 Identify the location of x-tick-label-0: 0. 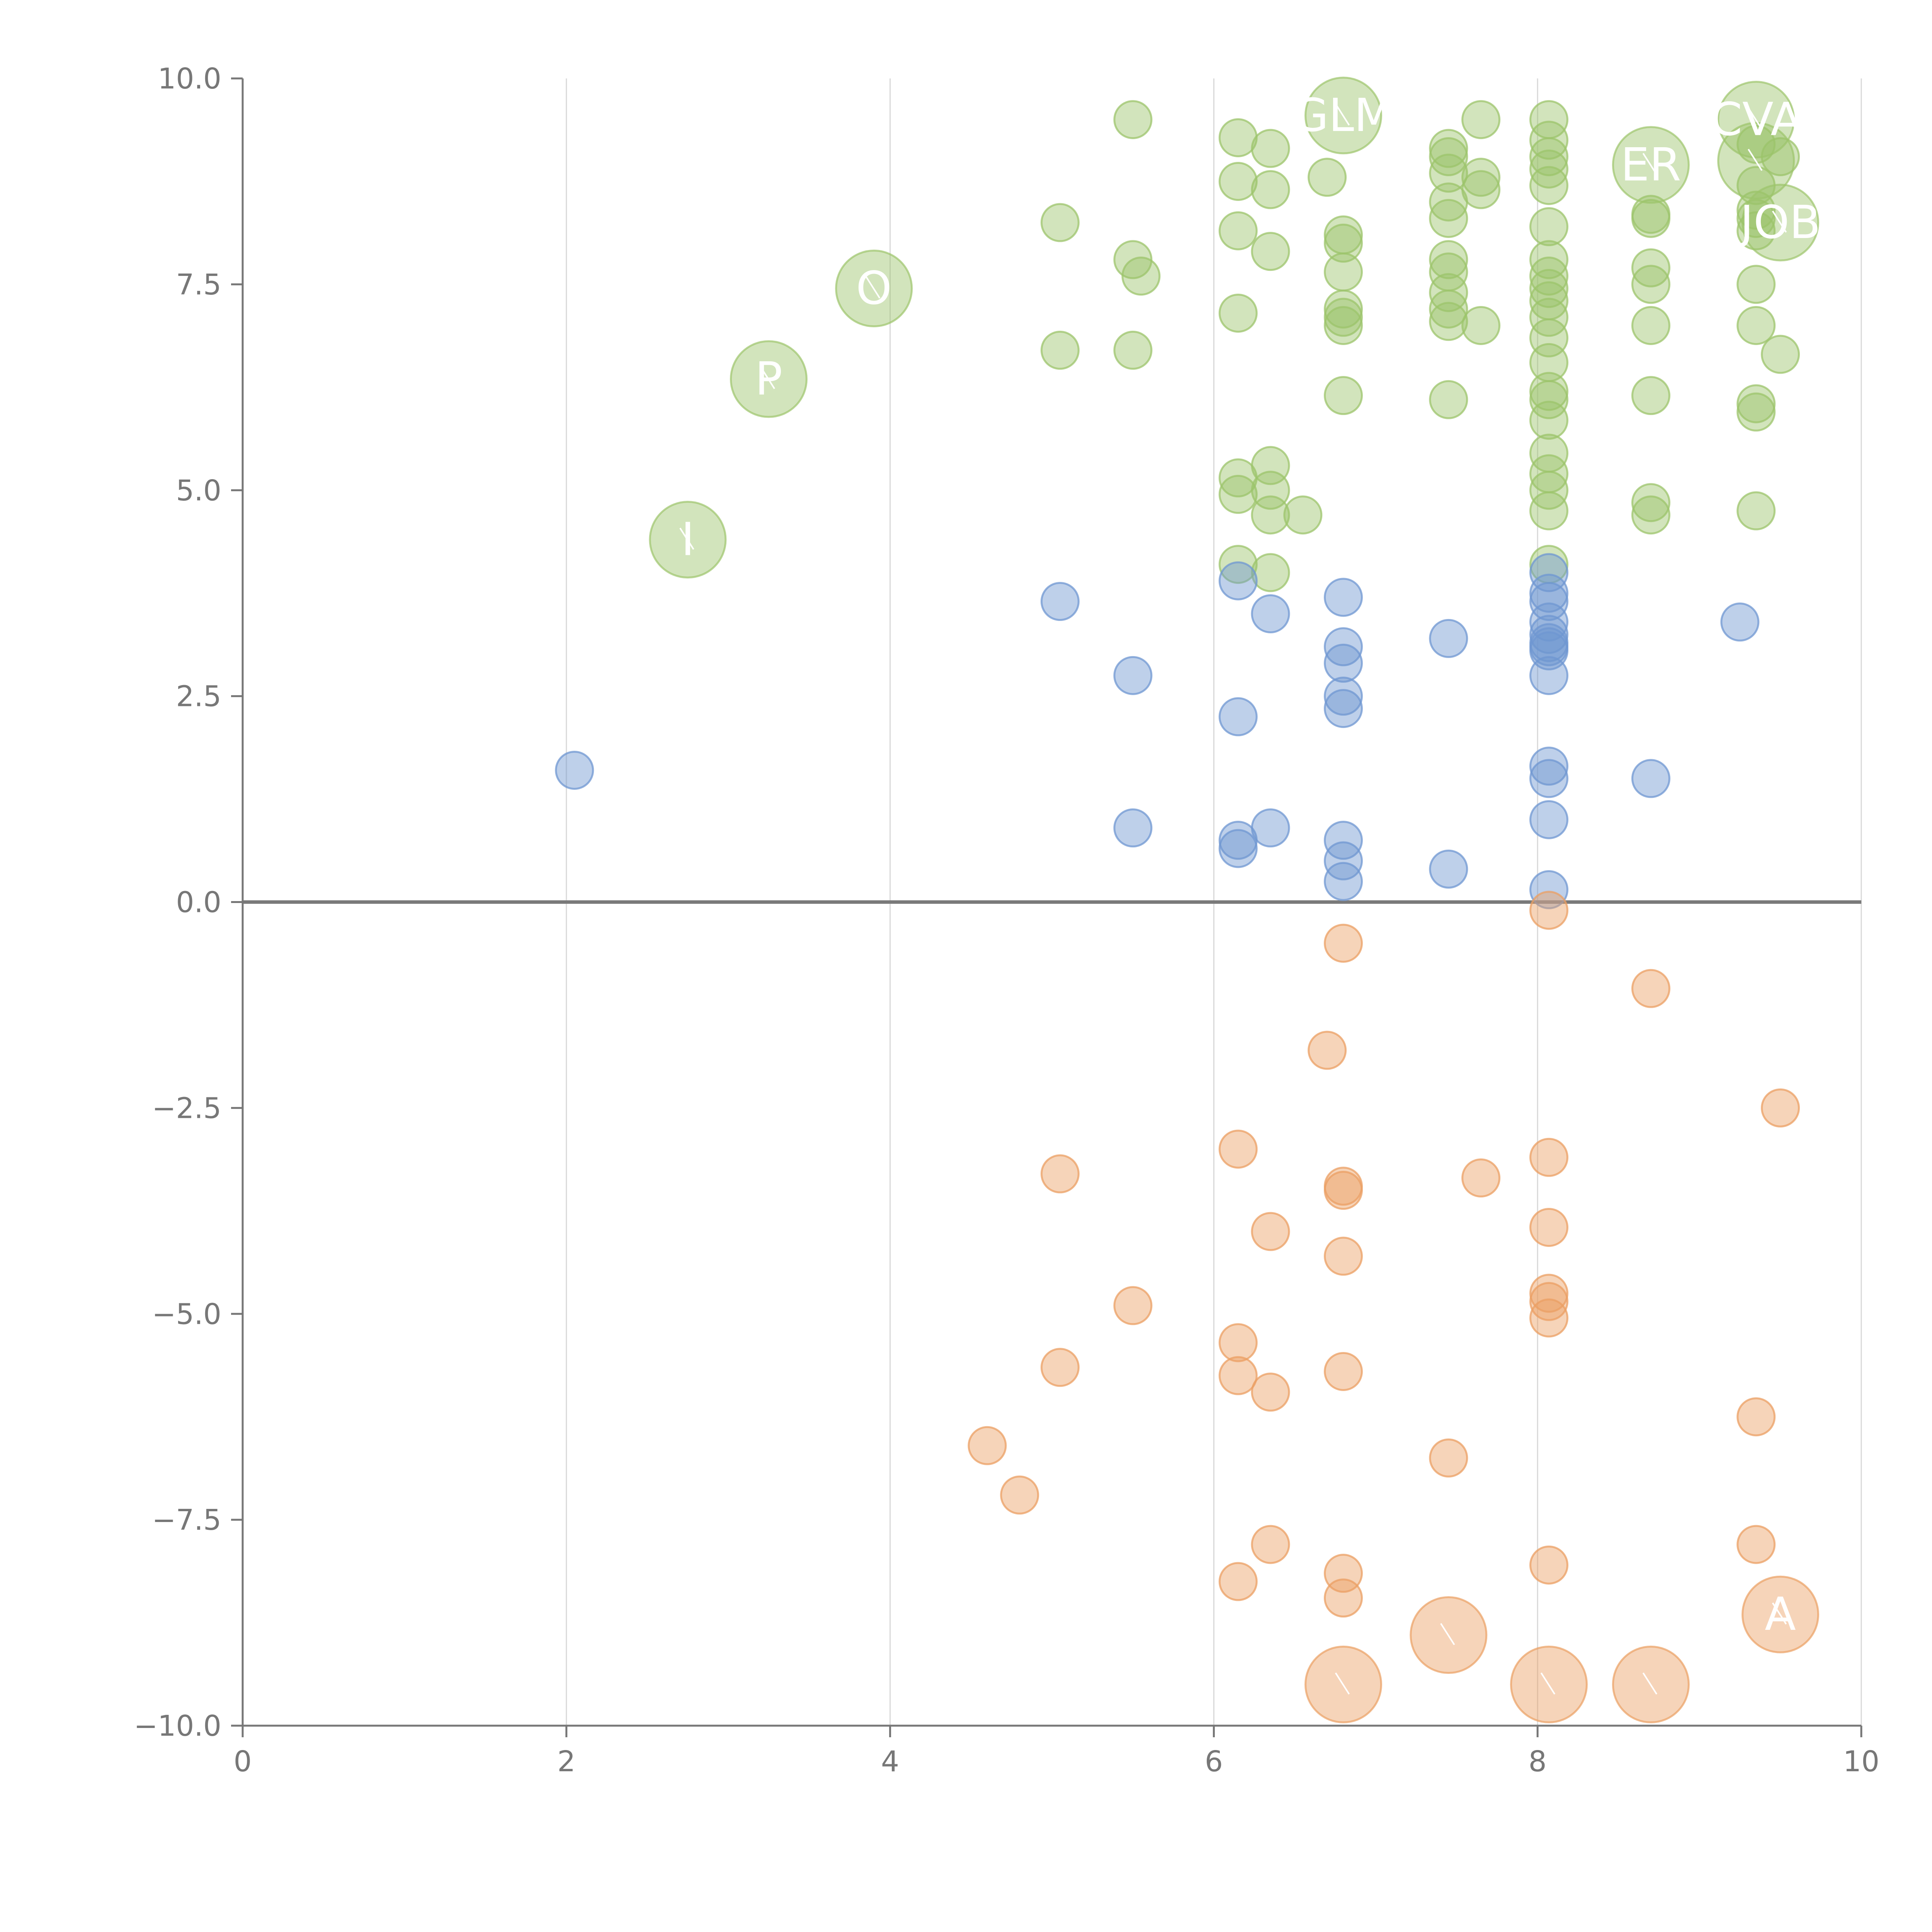
(243, 1761).